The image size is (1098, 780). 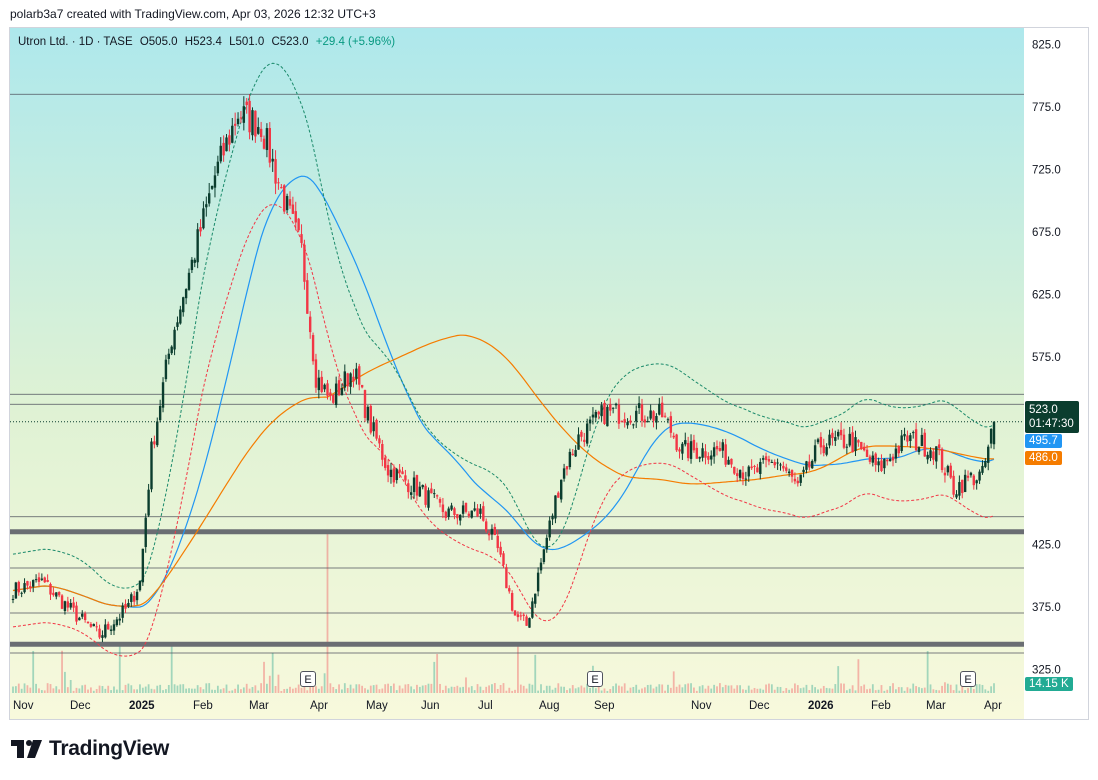 What do you see at coordinates (75, 42) in the screenshot?
I see `legend-symbol: Utron Ltd. · 1D · TASE` at bounding box center [75, 42].